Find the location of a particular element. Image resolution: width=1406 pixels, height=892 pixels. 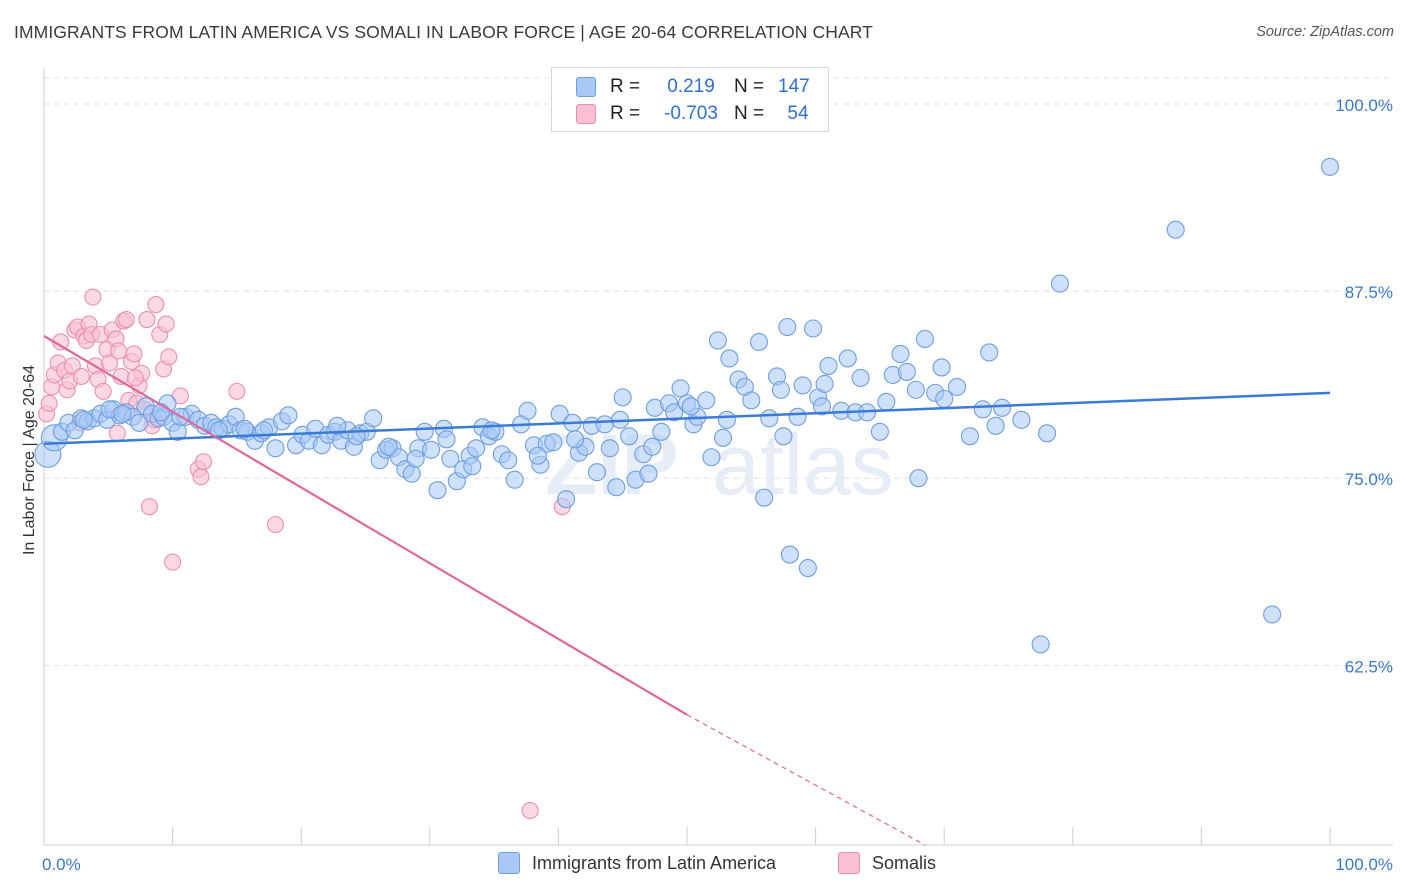

bottom-legend-somalis: Somalis is located at coordinates (887, 863).